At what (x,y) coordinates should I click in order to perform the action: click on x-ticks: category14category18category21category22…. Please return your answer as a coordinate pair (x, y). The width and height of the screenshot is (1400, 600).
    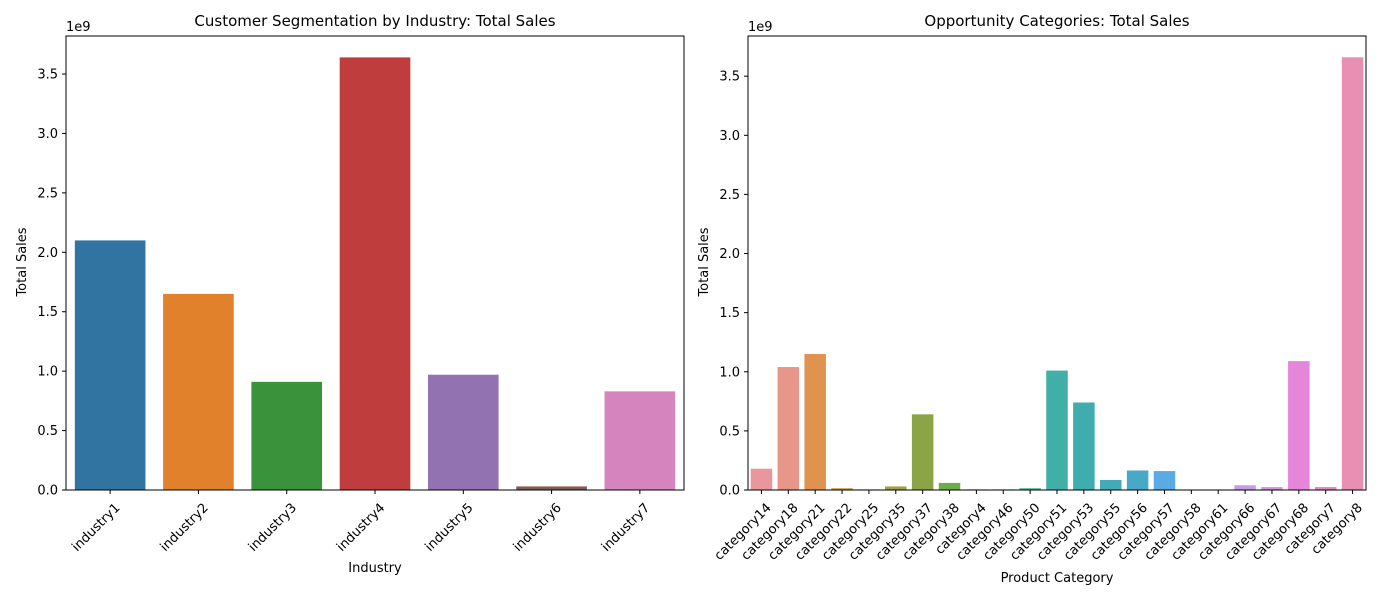
    Looking at the image, I should click on (1039, 527).